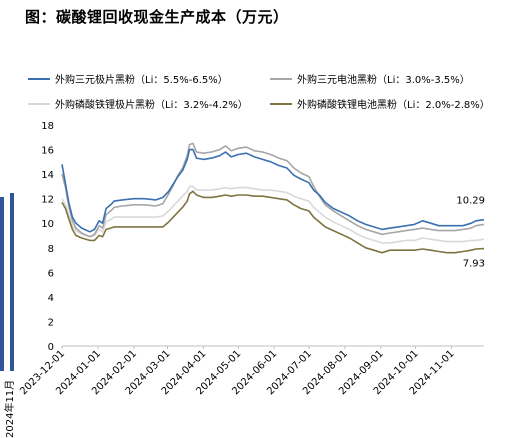 The height and width of the screenshot is (438, 513). What do you see at coordinates (51, 273) in the screenshot?
I see `y-tick-label-3: 6` at bounding box center [51, 273].